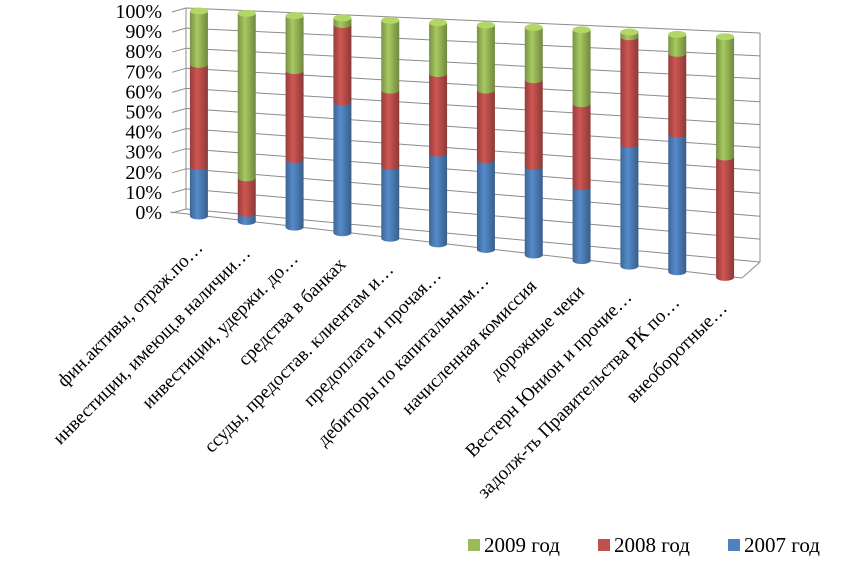 The height and width of the screenshot is (562, 841). What do you see at coordinates (522, 545) in the screenshot?
I see `legend-label: 2009 год` at bounding box center [522, 545].